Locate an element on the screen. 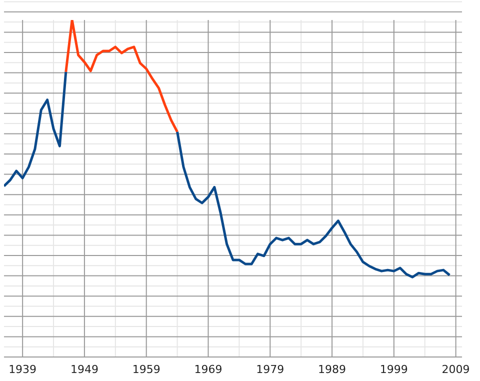 The width and height of the screenshot is (480, 381). x-tick-label: 1969 is located at coordinates (208, 369).